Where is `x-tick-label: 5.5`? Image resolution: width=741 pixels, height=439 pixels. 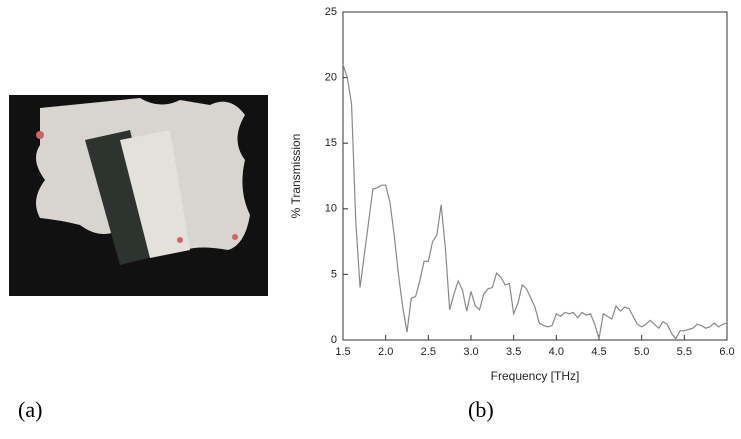 x-tick-label: 5.5 is located at coordinates (684, 352).